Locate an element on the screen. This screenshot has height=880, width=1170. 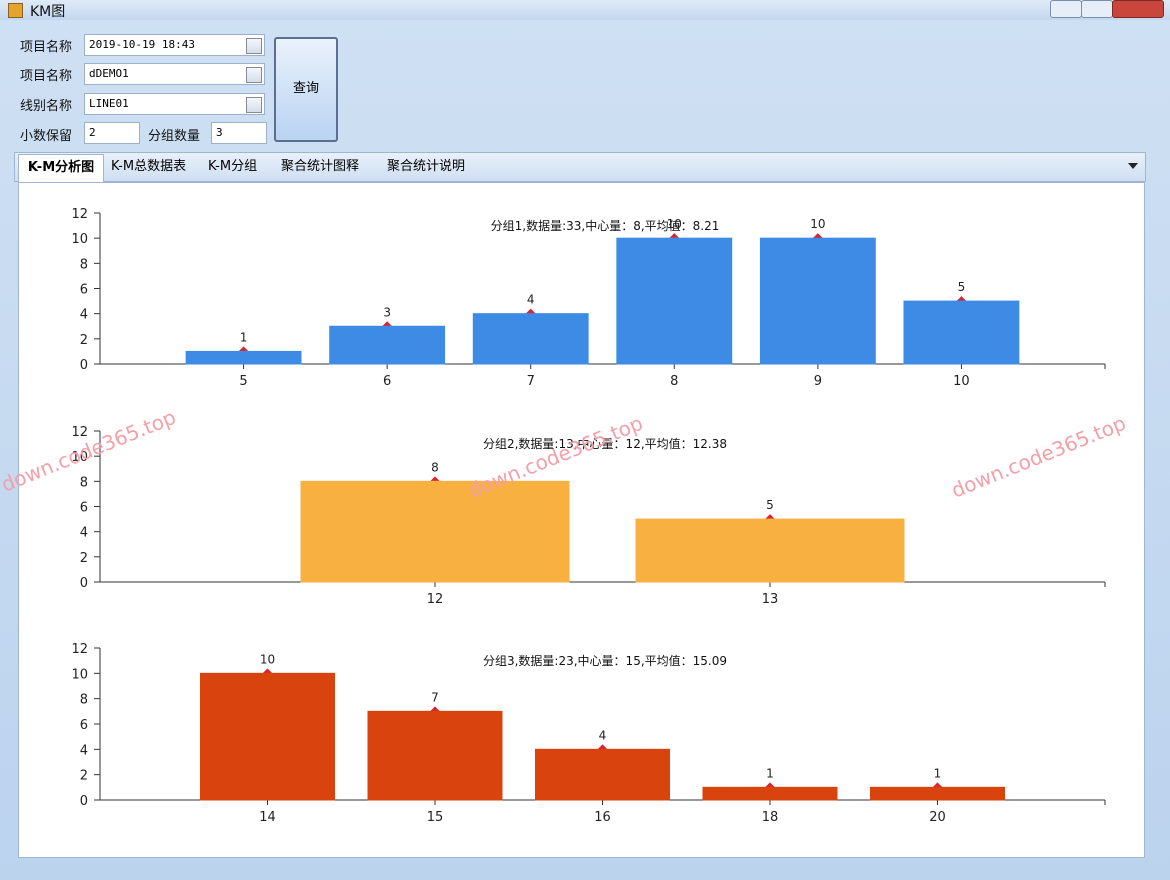
date-value: 2019-10-19 18:43 is located at coordinates (142, 44).